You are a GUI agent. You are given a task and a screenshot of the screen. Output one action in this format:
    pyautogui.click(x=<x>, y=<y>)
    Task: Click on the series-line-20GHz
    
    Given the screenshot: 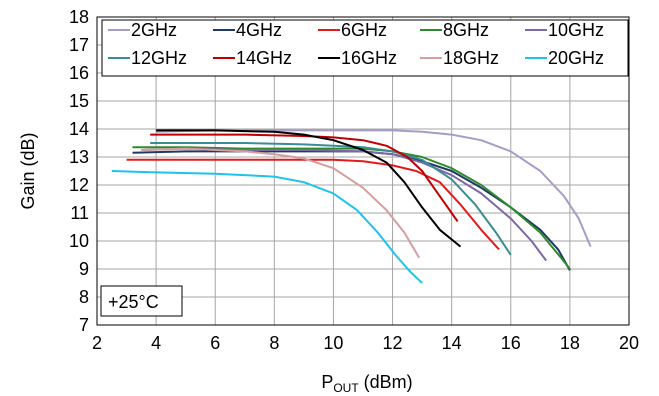 What is the action you would take?
    pyautogui.click(x=267, y=227)
    